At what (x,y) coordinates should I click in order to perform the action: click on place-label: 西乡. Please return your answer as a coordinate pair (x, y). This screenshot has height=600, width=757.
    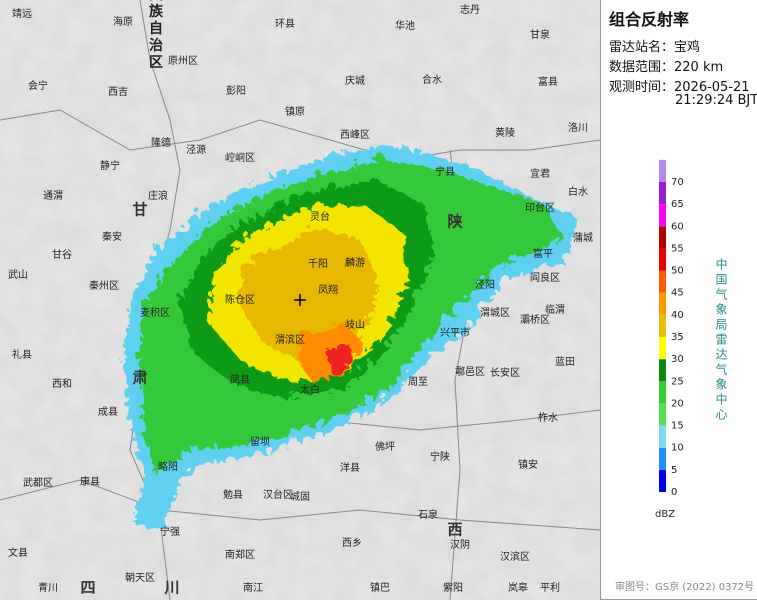
    Looking at the image, I should click on (352, 543).